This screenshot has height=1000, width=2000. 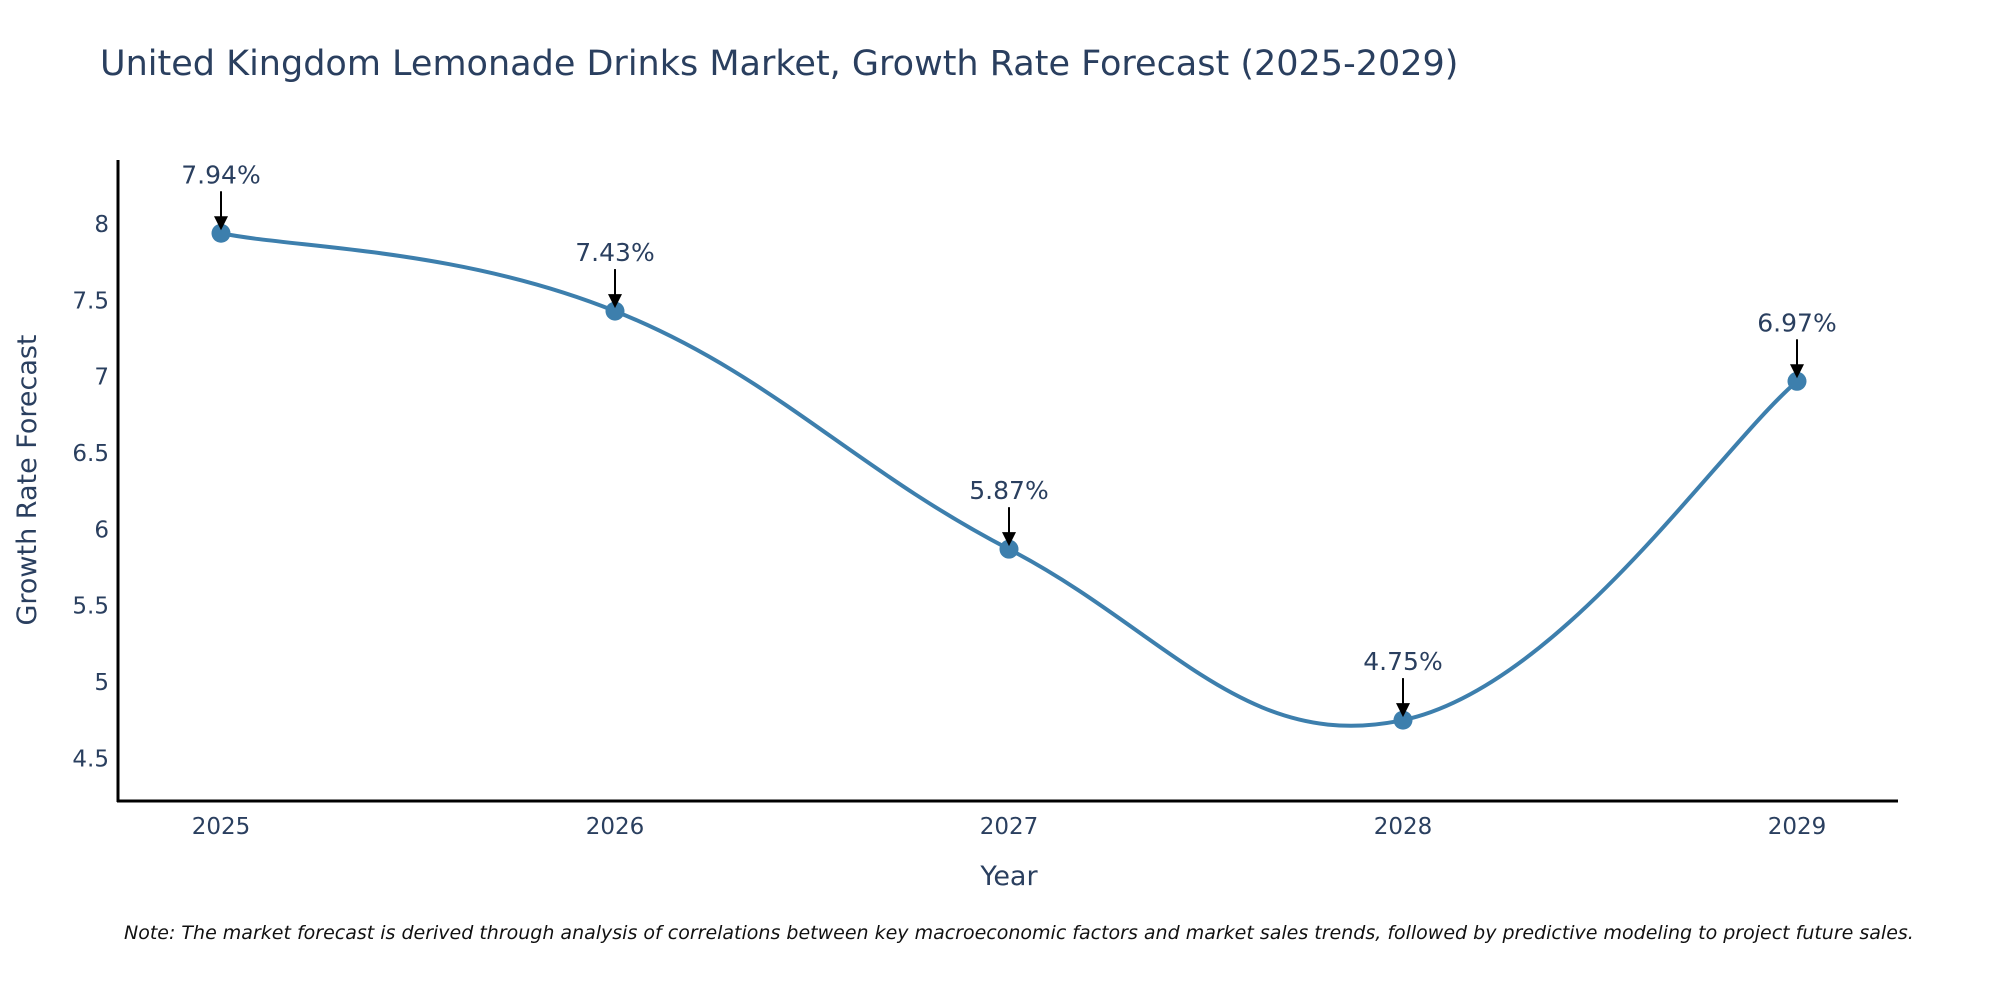 What do you see at coordinates (614, 252) in the screenshot?
I see `data-label: 7.43%` at bounding box center [614, 252].